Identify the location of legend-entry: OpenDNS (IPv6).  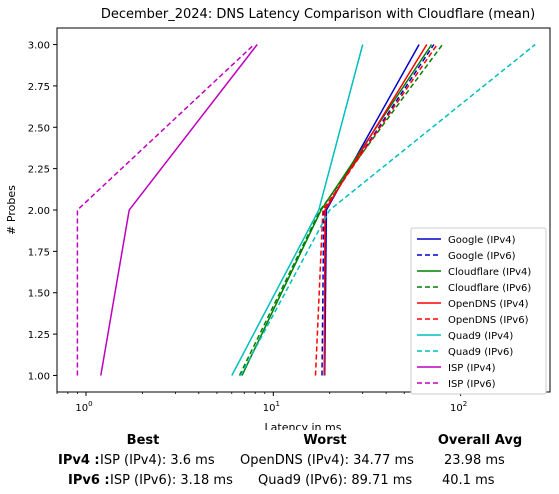
(488, 320).